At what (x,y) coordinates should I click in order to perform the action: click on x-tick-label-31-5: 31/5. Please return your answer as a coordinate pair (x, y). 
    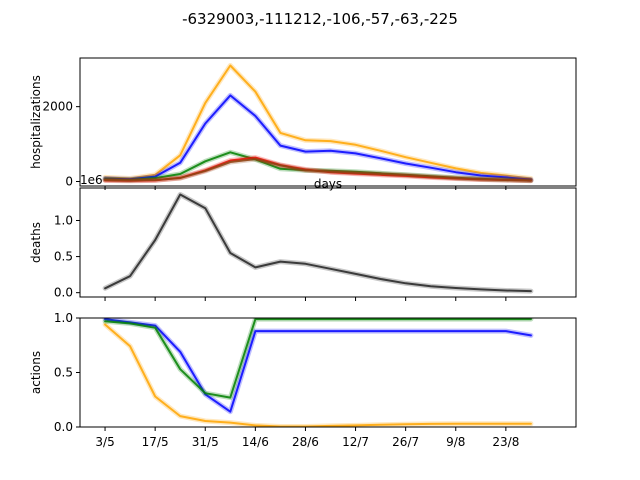
    Looking at the image, I should click on (205, 442).